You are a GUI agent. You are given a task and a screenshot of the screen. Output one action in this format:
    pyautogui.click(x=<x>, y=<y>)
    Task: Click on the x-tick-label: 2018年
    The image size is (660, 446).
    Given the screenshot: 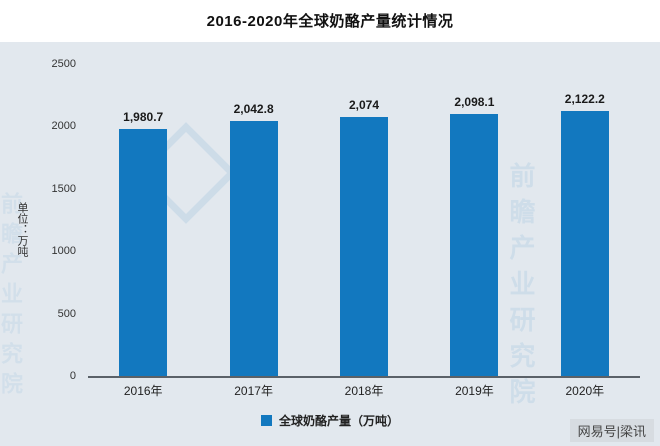 What is the action you would take?
    pyautogui.click(x=364, y=391)
    